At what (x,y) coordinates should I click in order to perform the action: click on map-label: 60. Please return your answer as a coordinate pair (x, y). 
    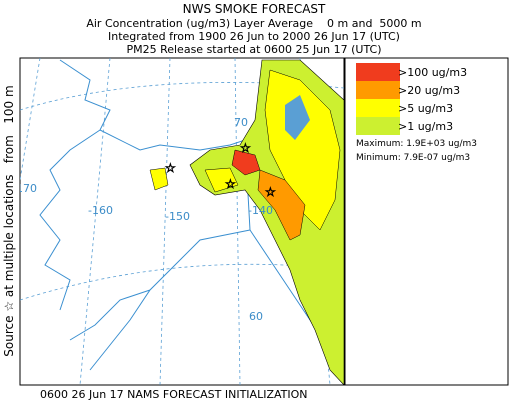
    Looking at the image, I should click on (256, 316).